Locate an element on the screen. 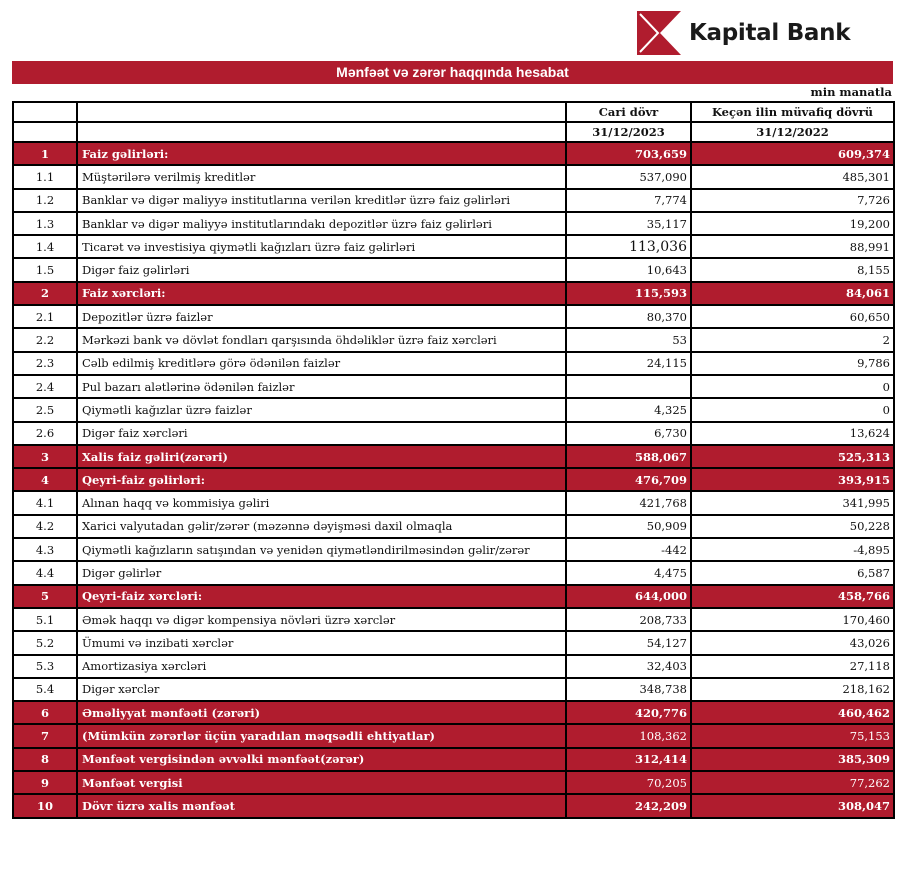 This screenshot has width=906, height=880. previous-value: -4,895 is located at coordinates (792, 550).